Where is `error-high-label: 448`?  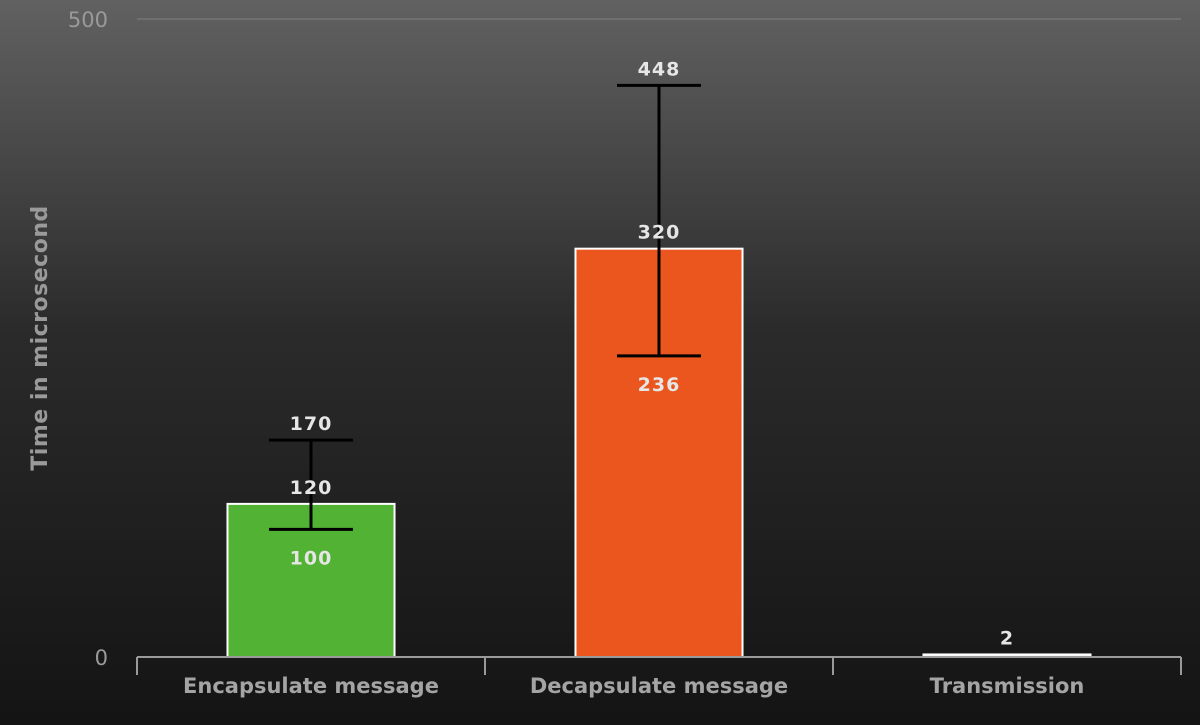
error-high-label: 448 is located at coordinates (659, 69).